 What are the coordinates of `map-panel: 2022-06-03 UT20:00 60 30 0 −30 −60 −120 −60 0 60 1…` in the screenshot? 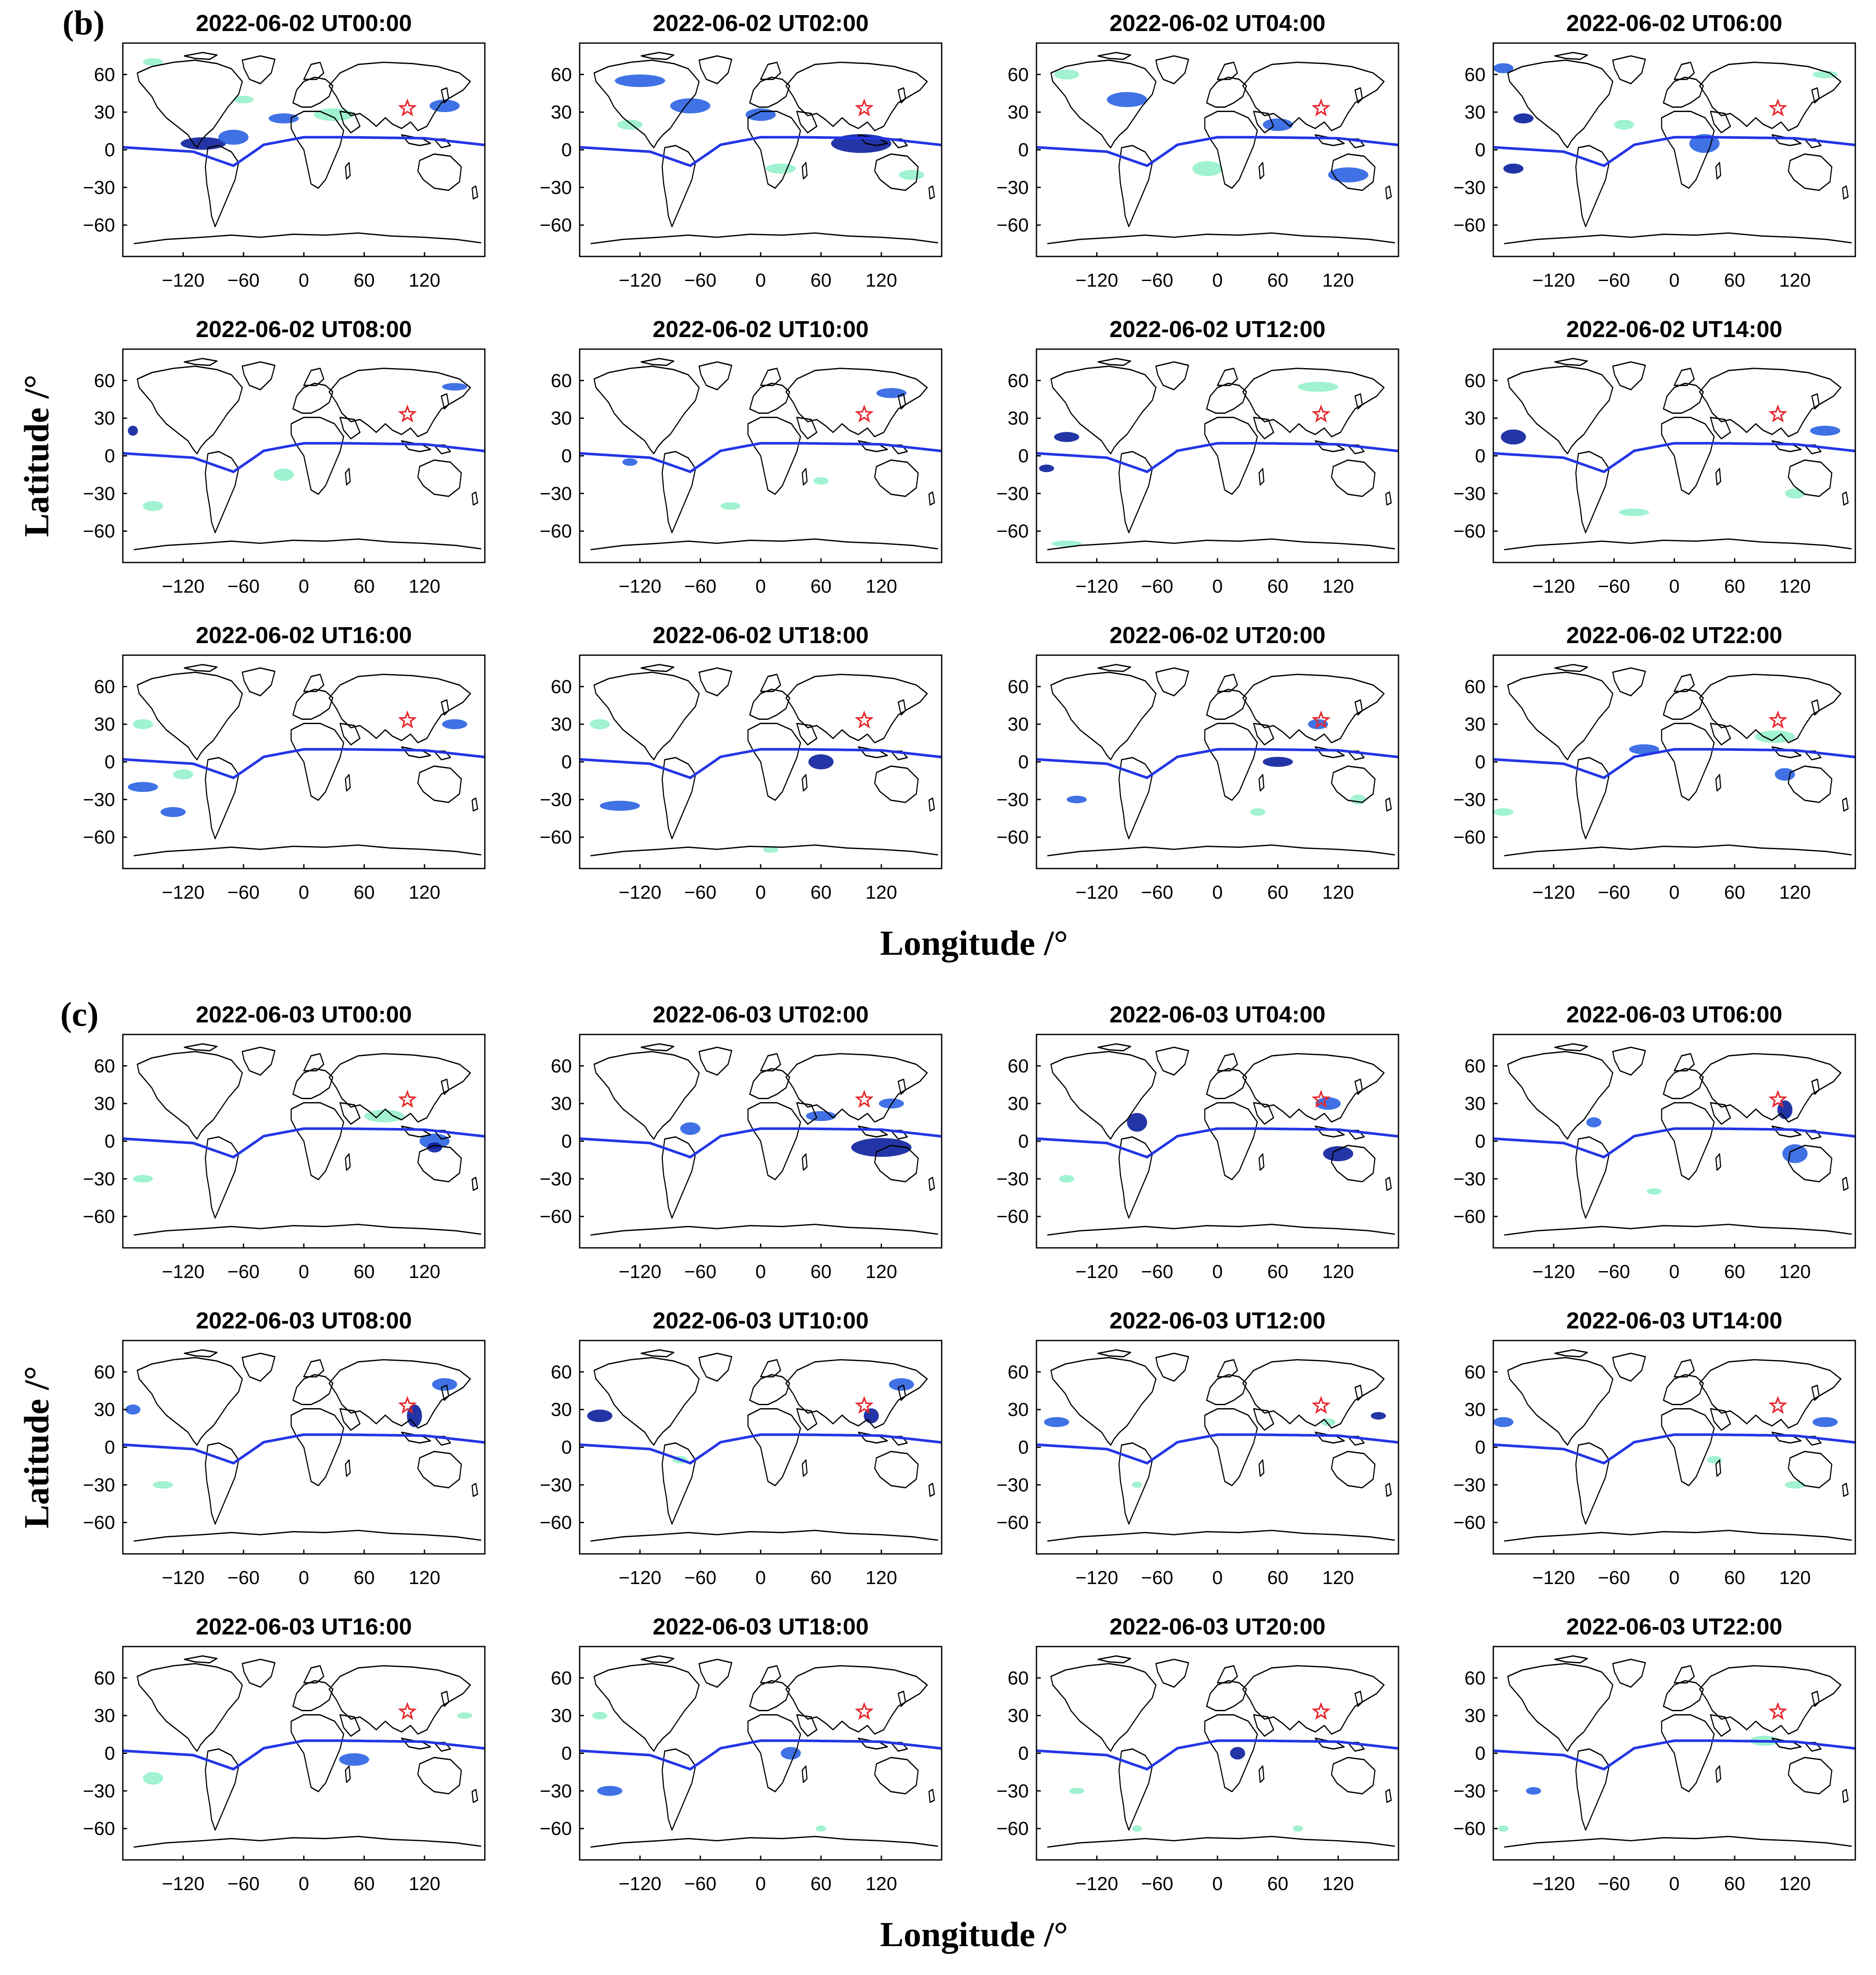 It's located at (1197, 1754).